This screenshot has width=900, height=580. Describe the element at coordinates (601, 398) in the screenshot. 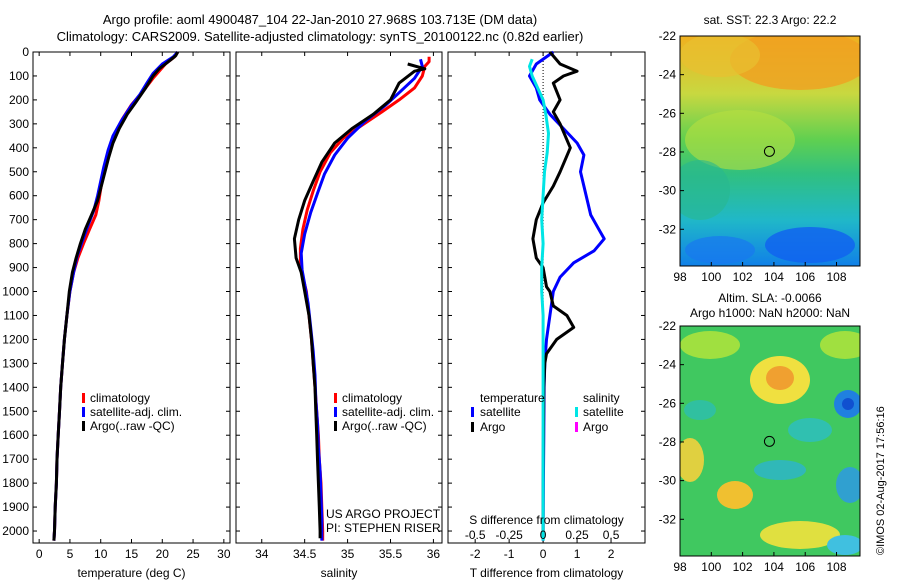

I see `legend-heading-salinity: salinity` at that location.